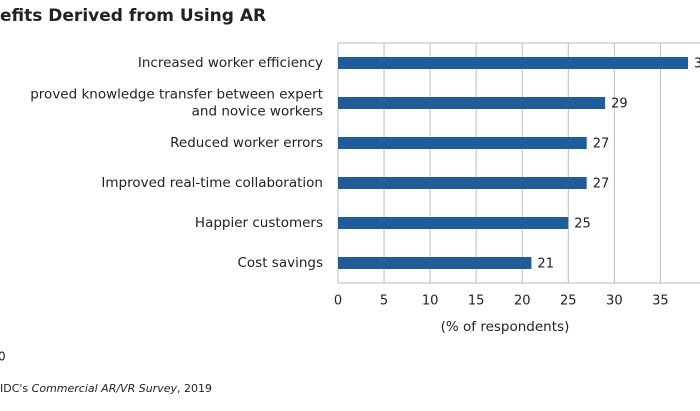 This screenshot has height=411, width=700. What do you see at coordinates (230, 63) in the screenshot?
I see `y-tick-label: Increased worker efficiency` at bounding box center [230, 63].